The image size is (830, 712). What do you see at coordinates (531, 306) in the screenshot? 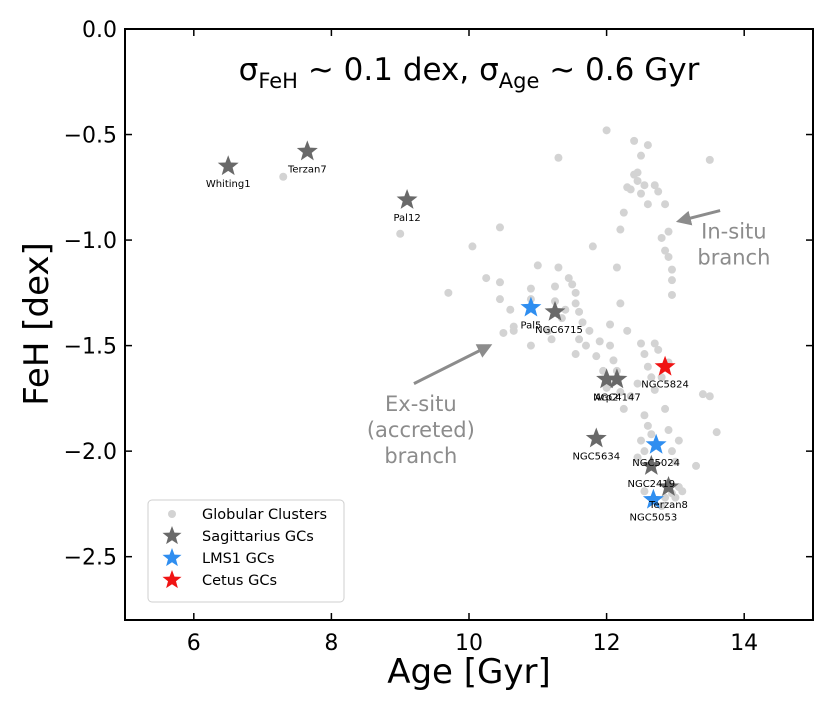
I see `star-pal5` at bounding box center [531, 306].